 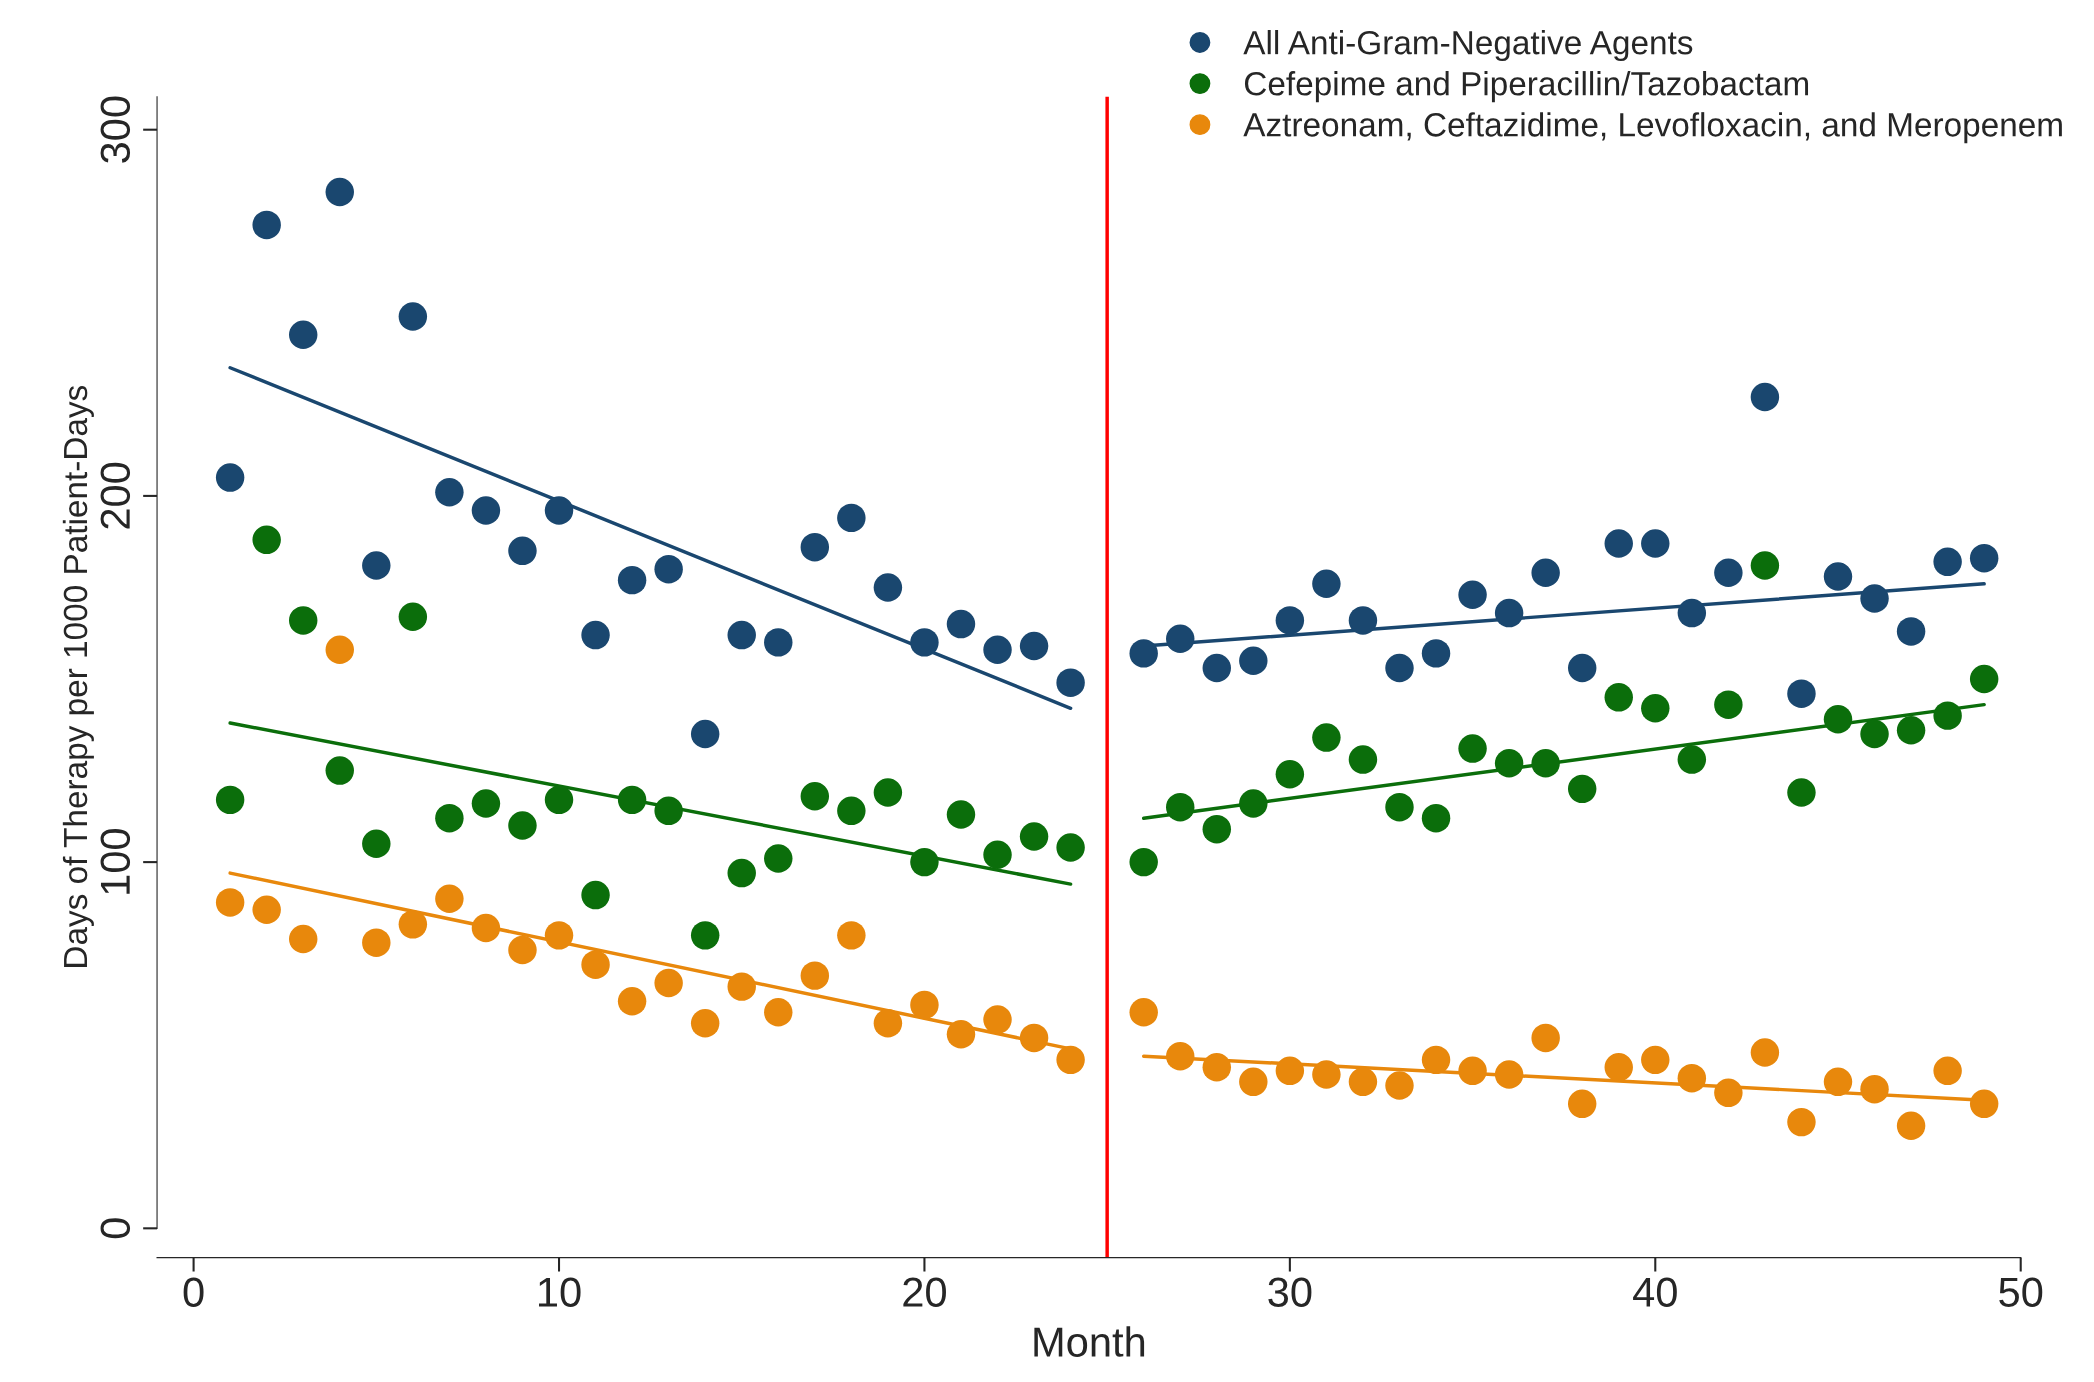 I want to click on y-axis-title: Days of Therapy per 1000 Patient-Days, so click(x=78, y=676).